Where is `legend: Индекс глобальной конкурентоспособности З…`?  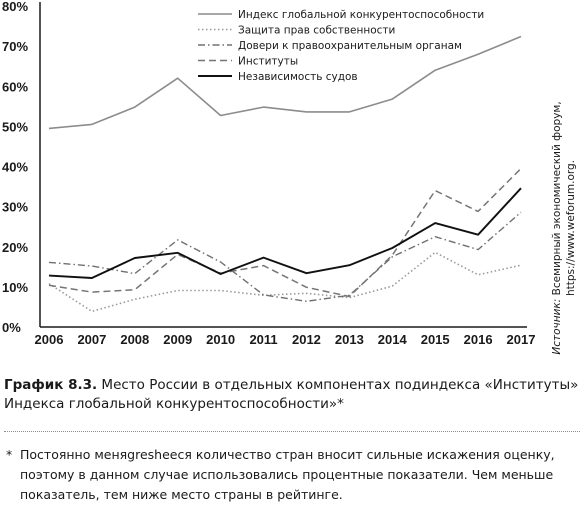
legend: Индекс глобальной конкурентоспособности З… is located at coordinates (341, 46).